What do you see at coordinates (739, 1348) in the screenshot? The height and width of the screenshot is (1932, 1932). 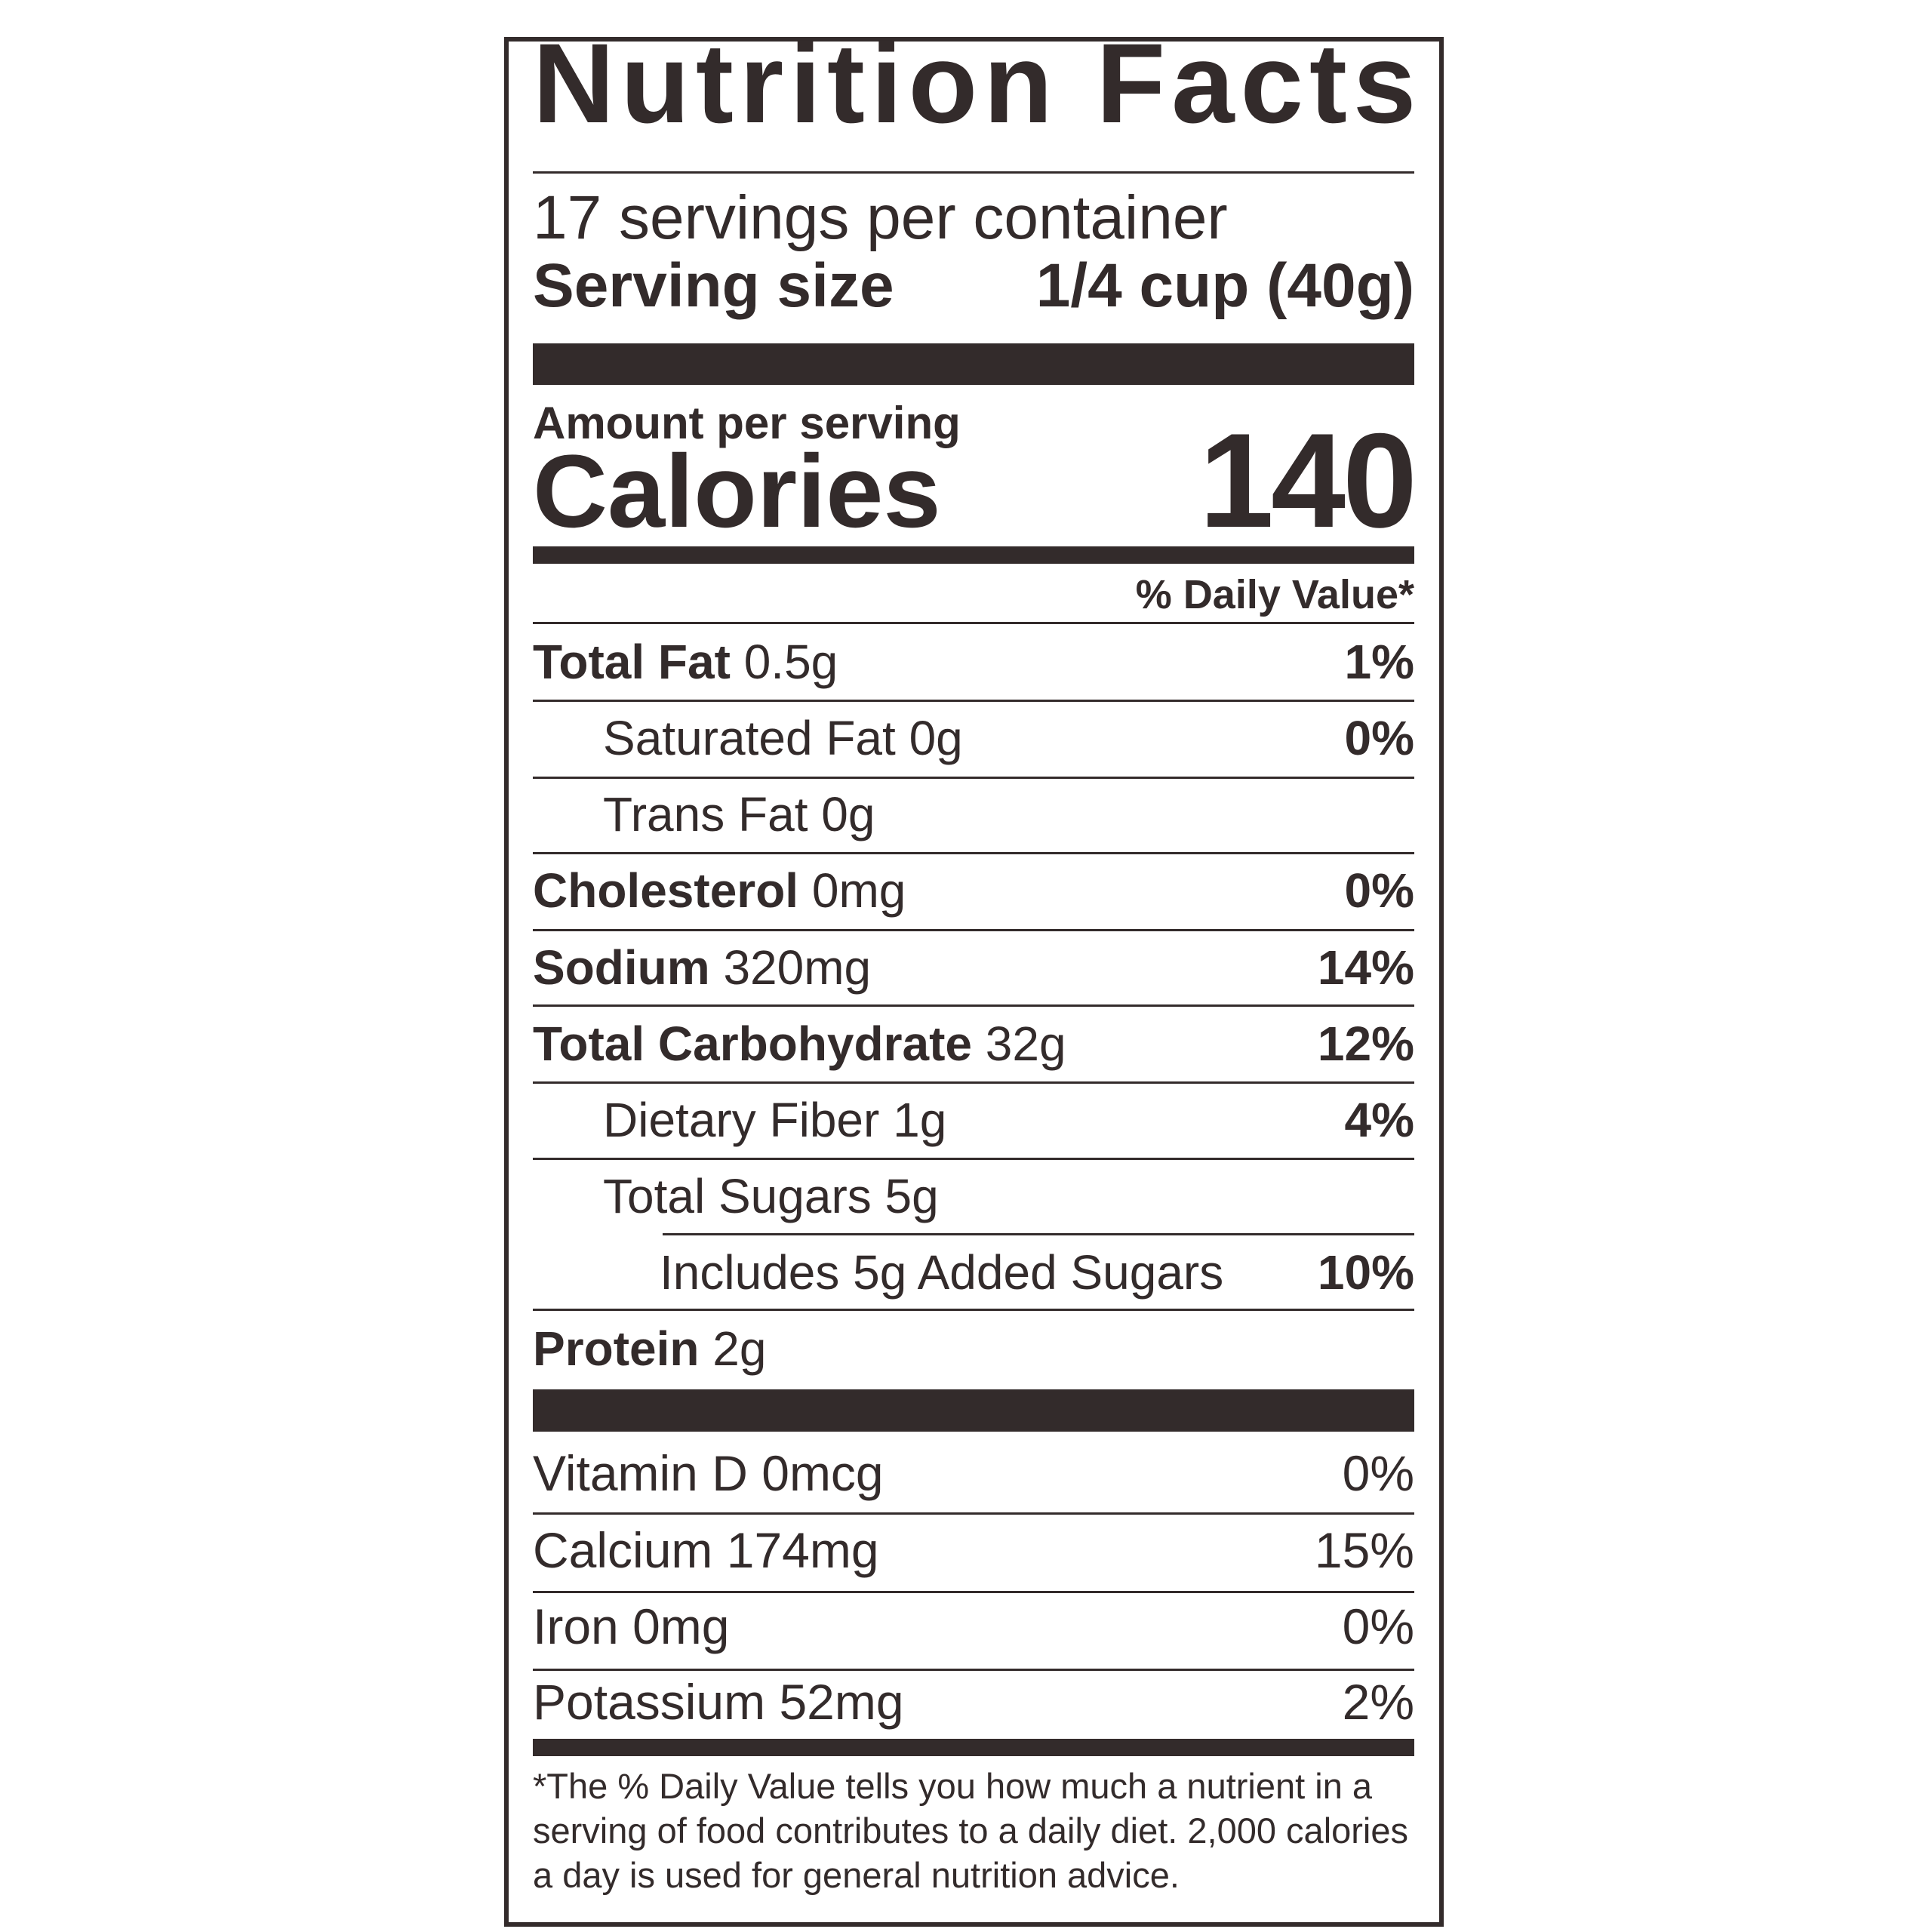 I see `nutrient-amount: 2g` at bounding box center [739, 1348].